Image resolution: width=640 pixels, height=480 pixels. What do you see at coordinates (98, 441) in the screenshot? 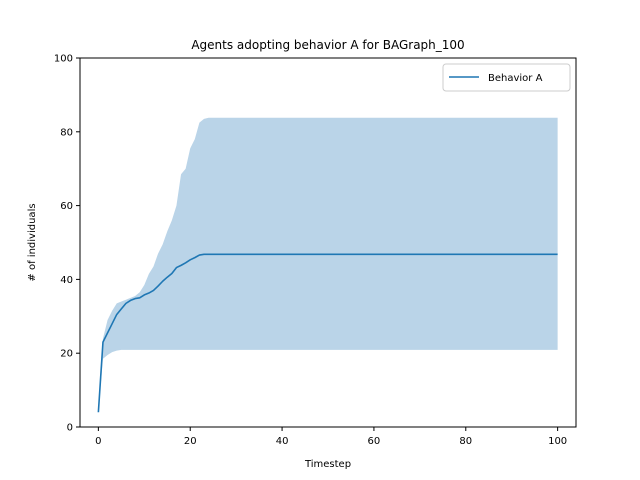
I see `x-tick-label: 0` at bounding box center [98, 441].